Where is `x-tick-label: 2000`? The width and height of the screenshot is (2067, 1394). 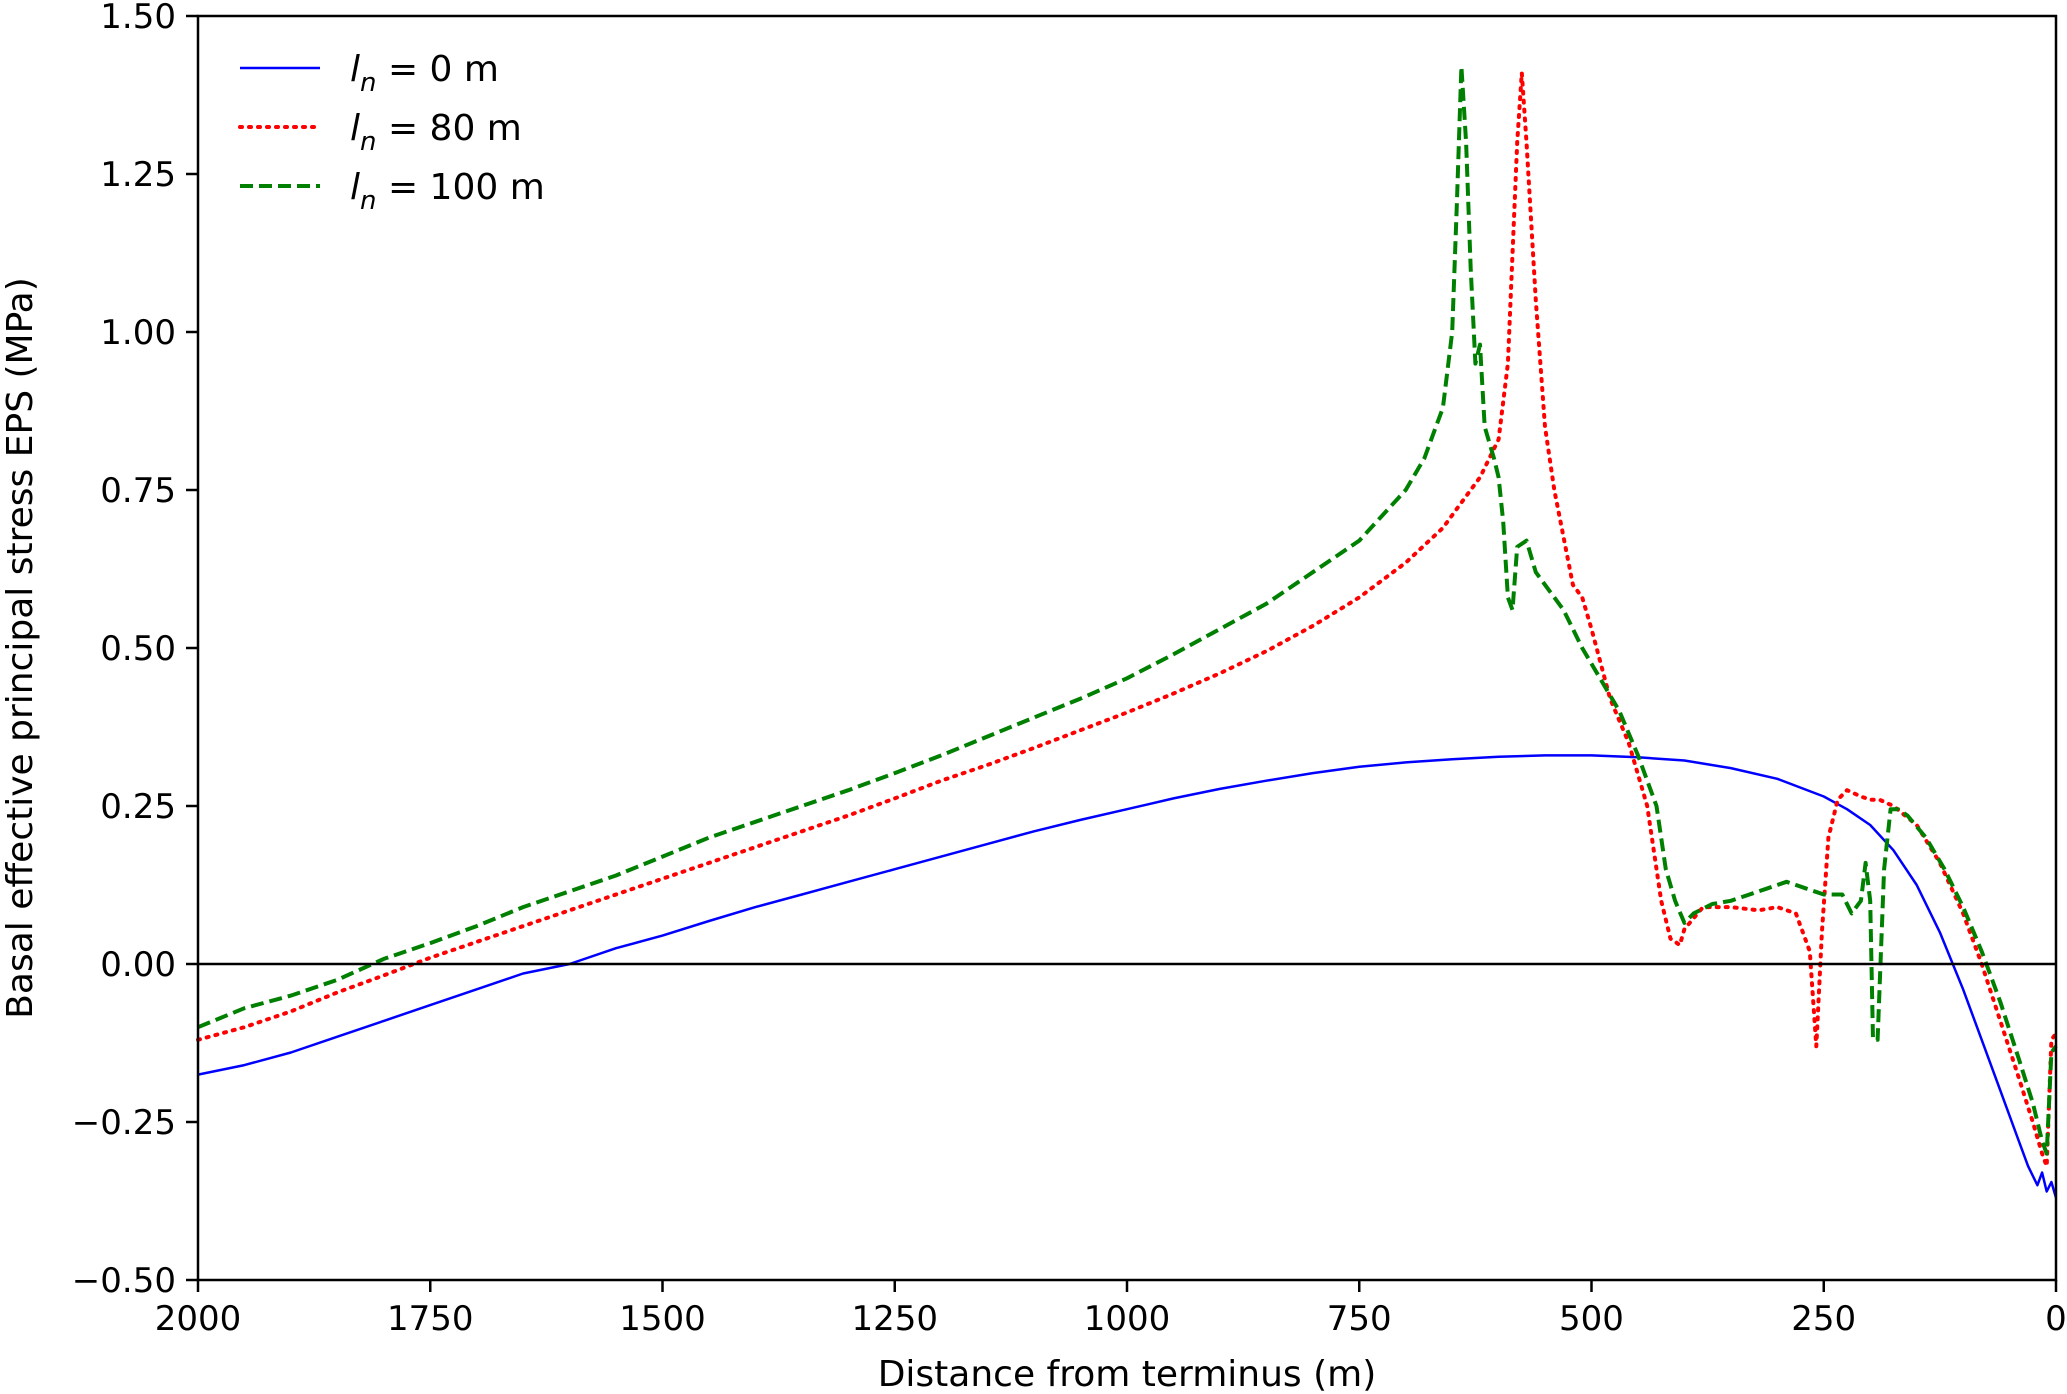 x-tick-label: 2000 is located at coordinates (198, 1319).